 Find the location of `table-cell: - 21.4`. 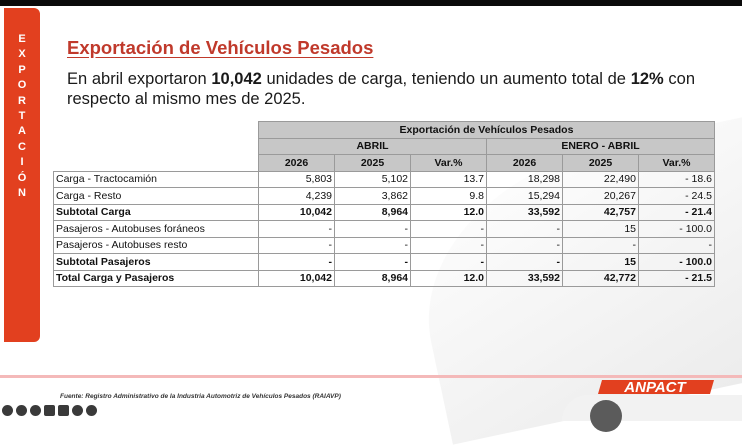

table-cell: - 21.4 is located at coordinates (676, 212).